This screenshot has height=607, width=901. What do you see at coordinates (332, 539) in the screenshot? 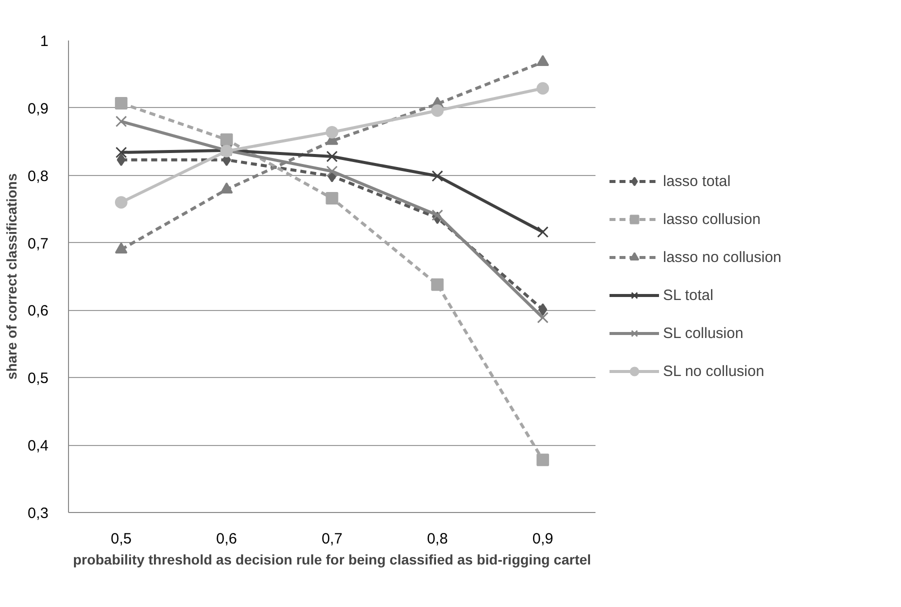
I see `x-tick-label: 0,7` at bounding box center [332, 539].